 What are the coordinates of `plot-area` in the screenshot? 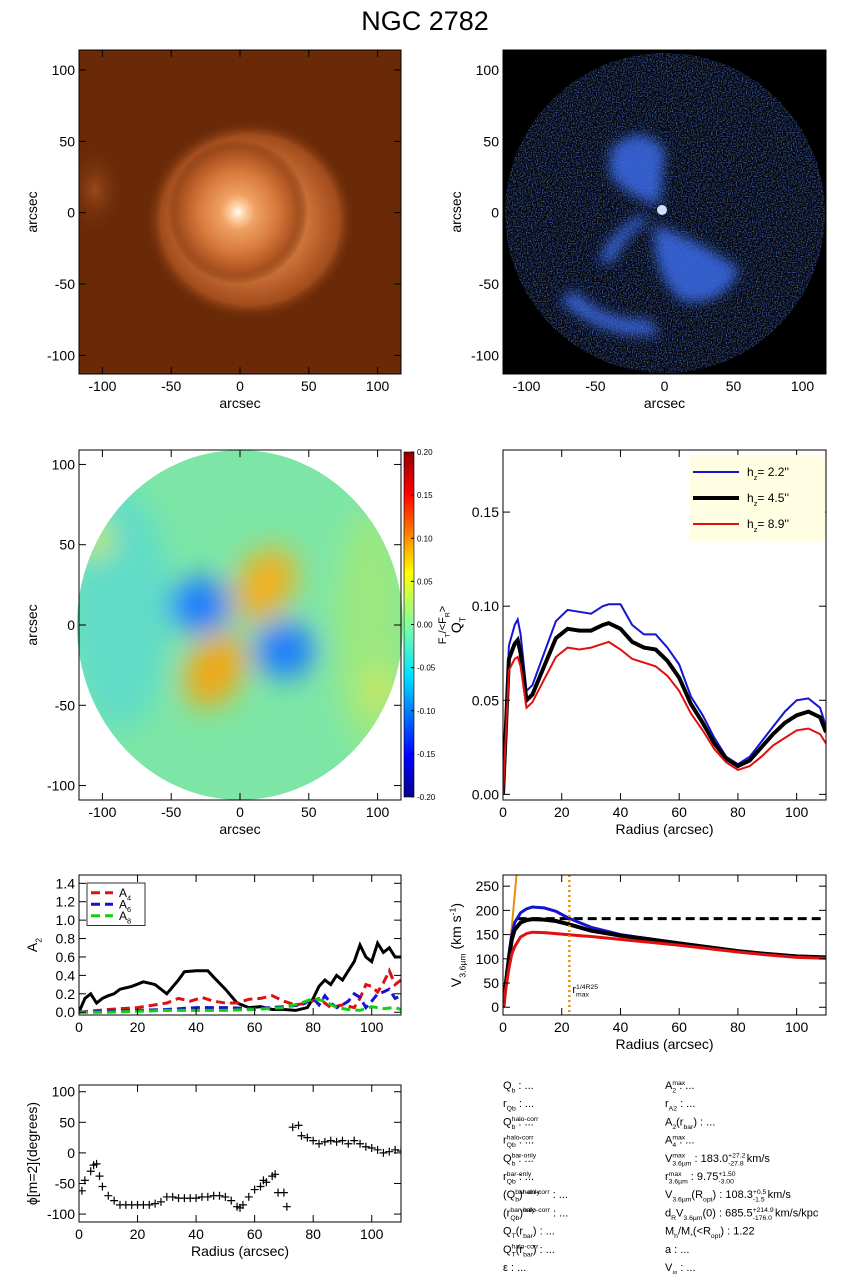 It's located at (664, 699).